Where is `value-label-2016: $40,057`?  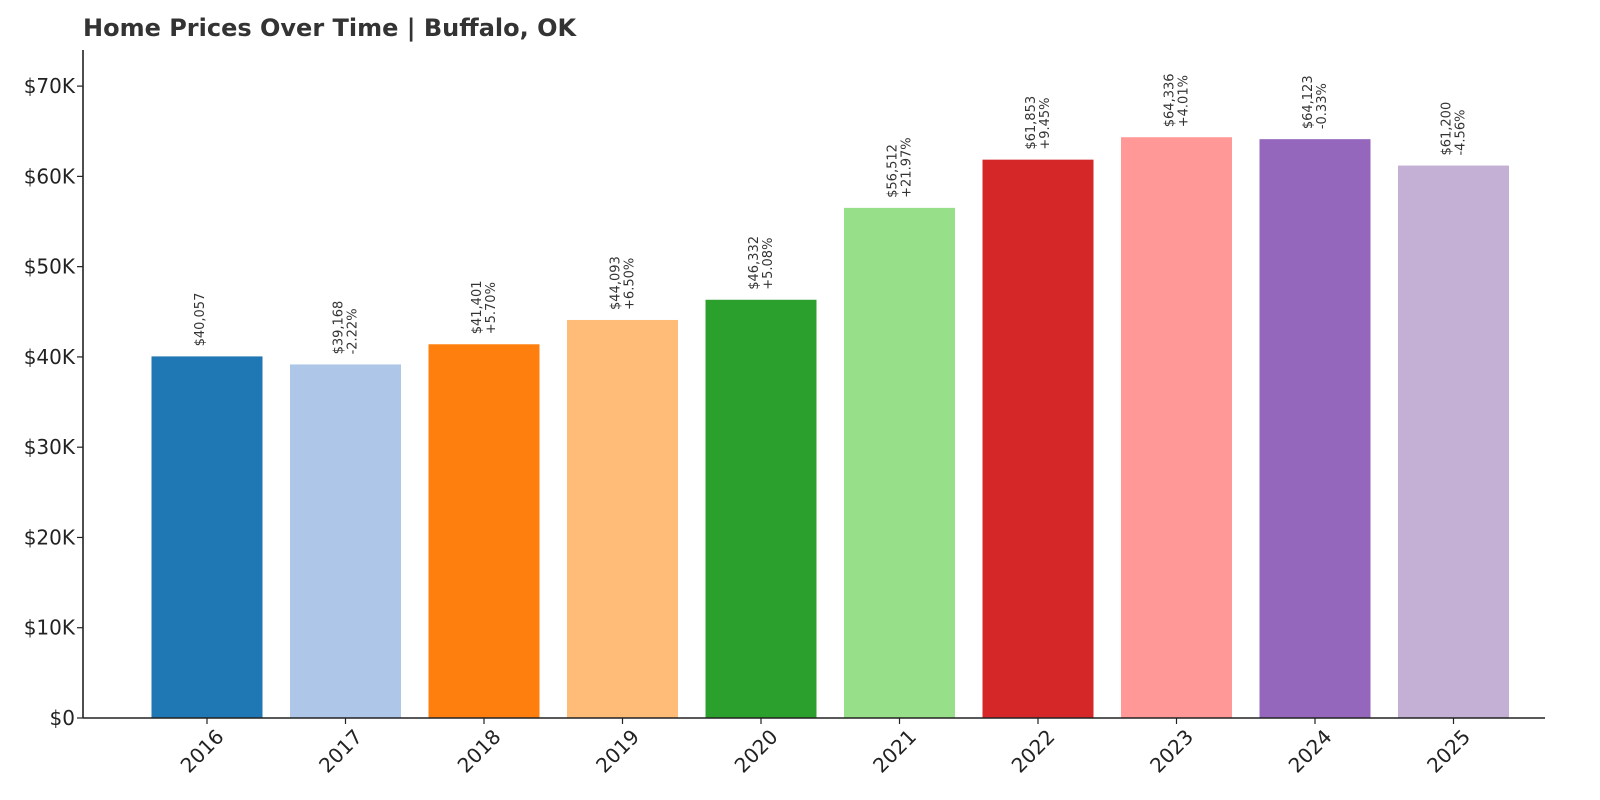 value-label-2016: $40,057 is located at coordinates (200, 320).